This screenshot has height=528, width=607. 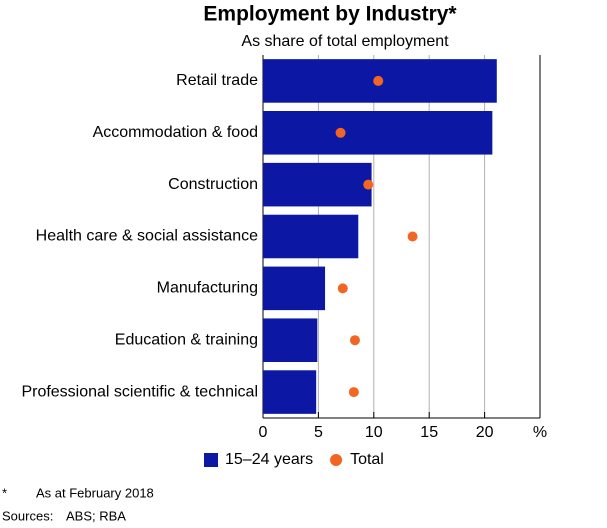 I want to click on sources-text: ABS; RBA, so click(x=96, y=515).